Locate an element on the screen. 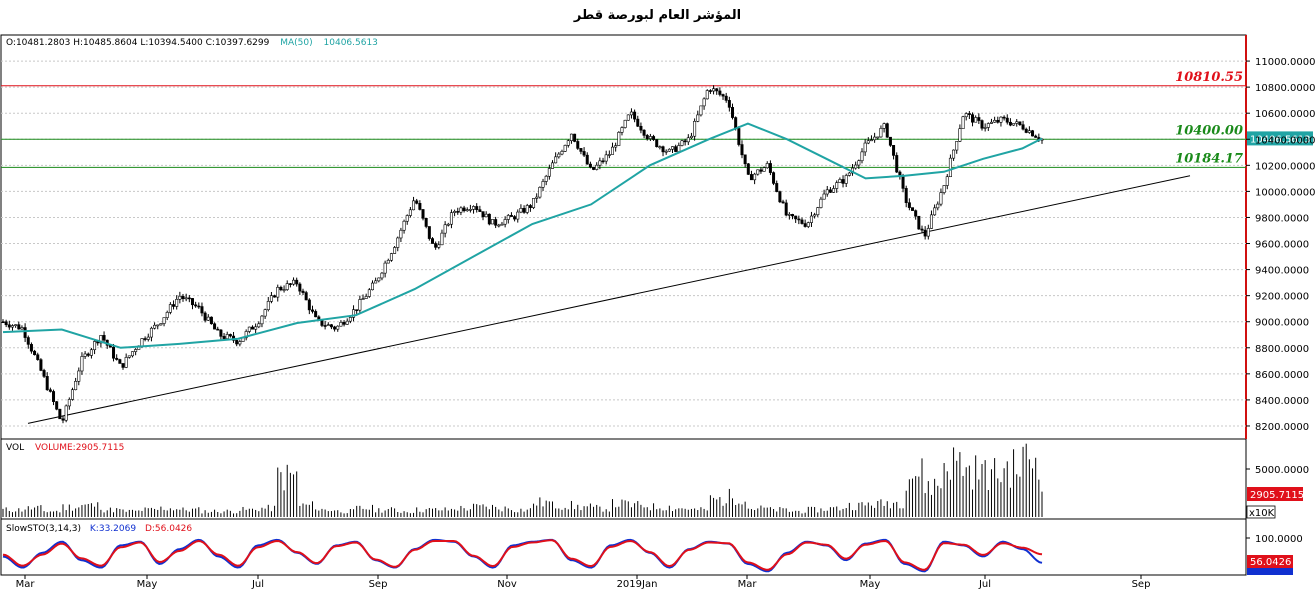 Image resolution: width=1315 pixels, height=591 pixels. x-tick-label: Sep is located at coordinates (1141, 584).